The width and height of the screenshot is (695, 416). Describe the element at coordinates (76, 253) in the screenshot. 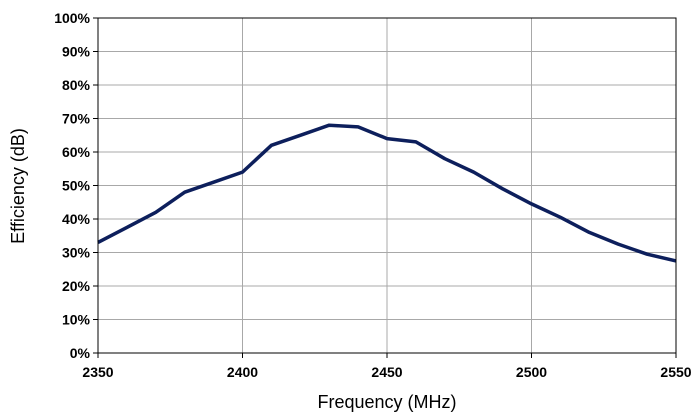

I see `y-tick-label: 30%` at that location.